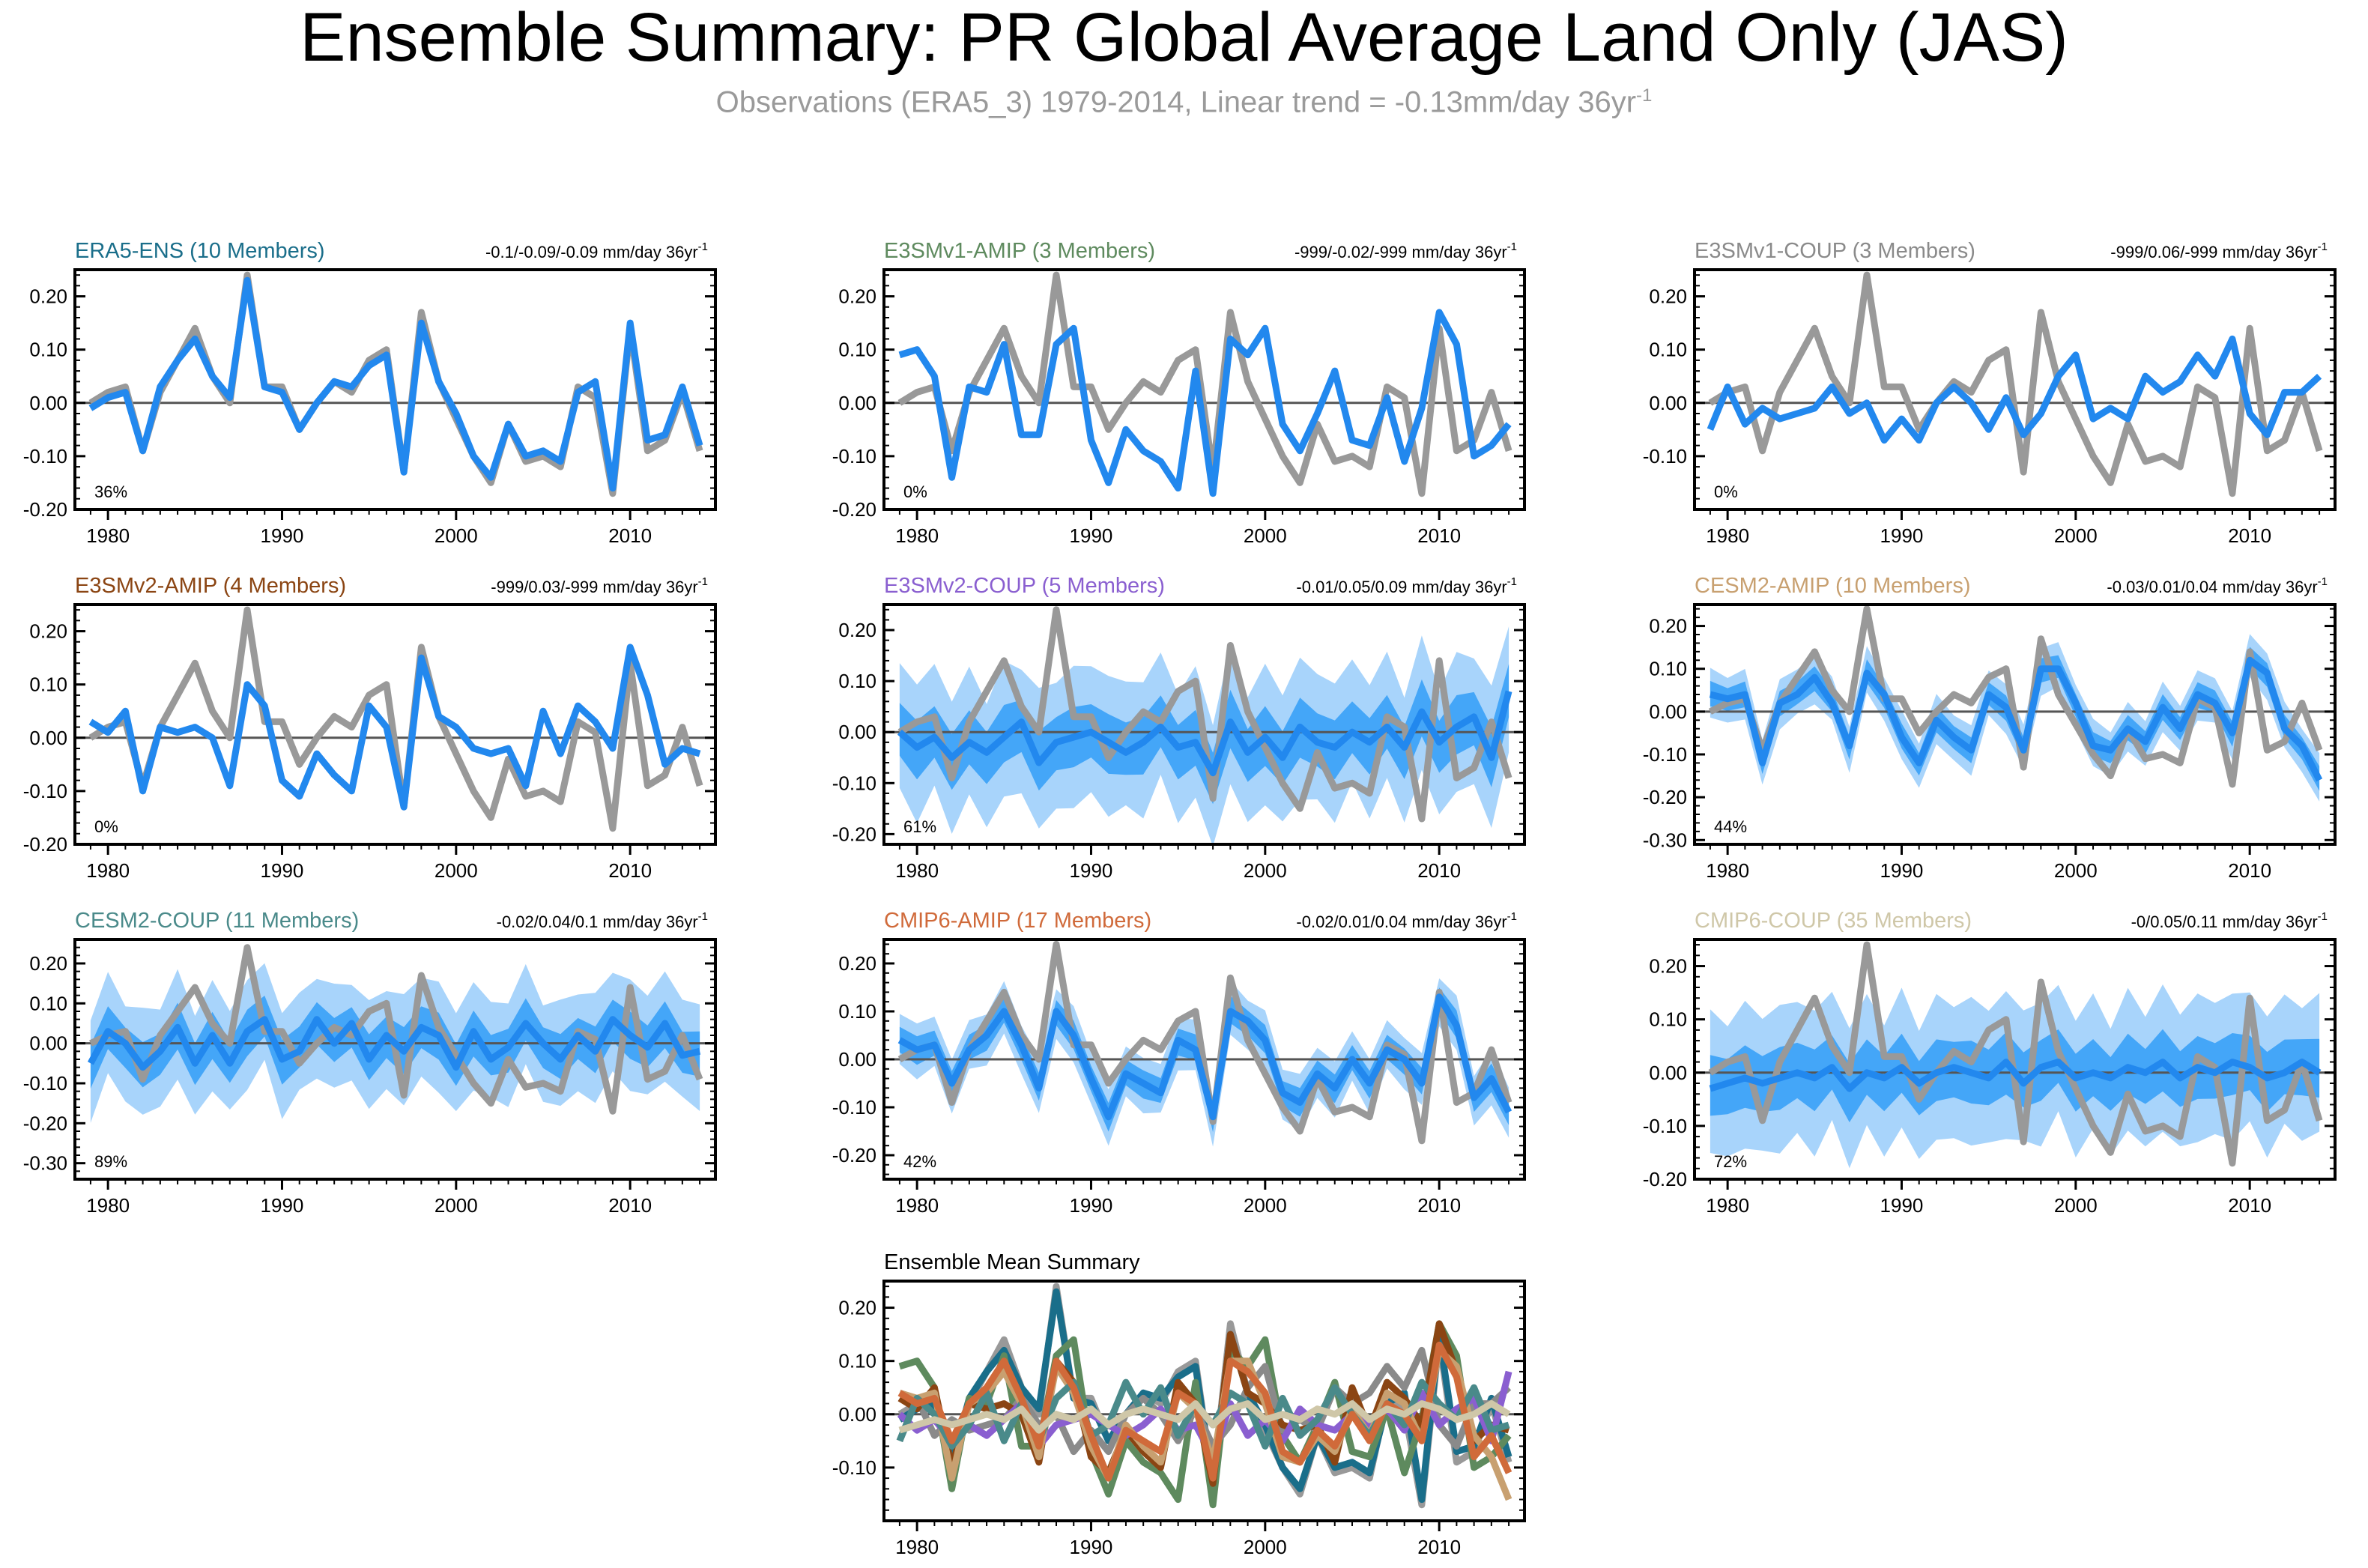 The image size is (2368, 1568). I want to click on panel-trend: -0.1/-0.09/-0.09 mm/day 36yr-1, so click(596, 250).